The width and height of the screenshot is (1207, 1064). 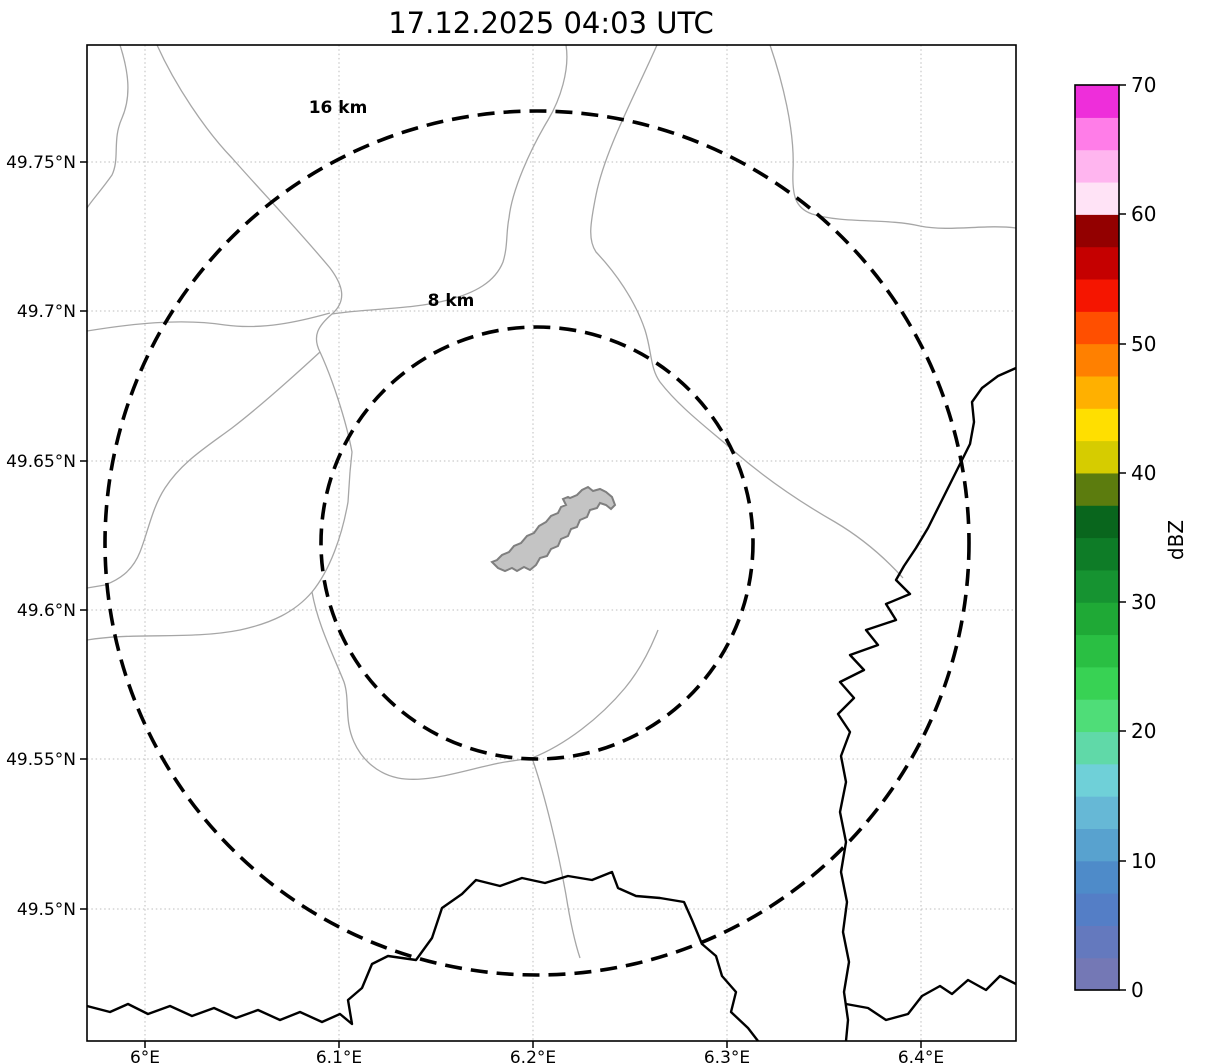 I want to click on colorbar-tick-label: 60, so click(x=1143, y=214).